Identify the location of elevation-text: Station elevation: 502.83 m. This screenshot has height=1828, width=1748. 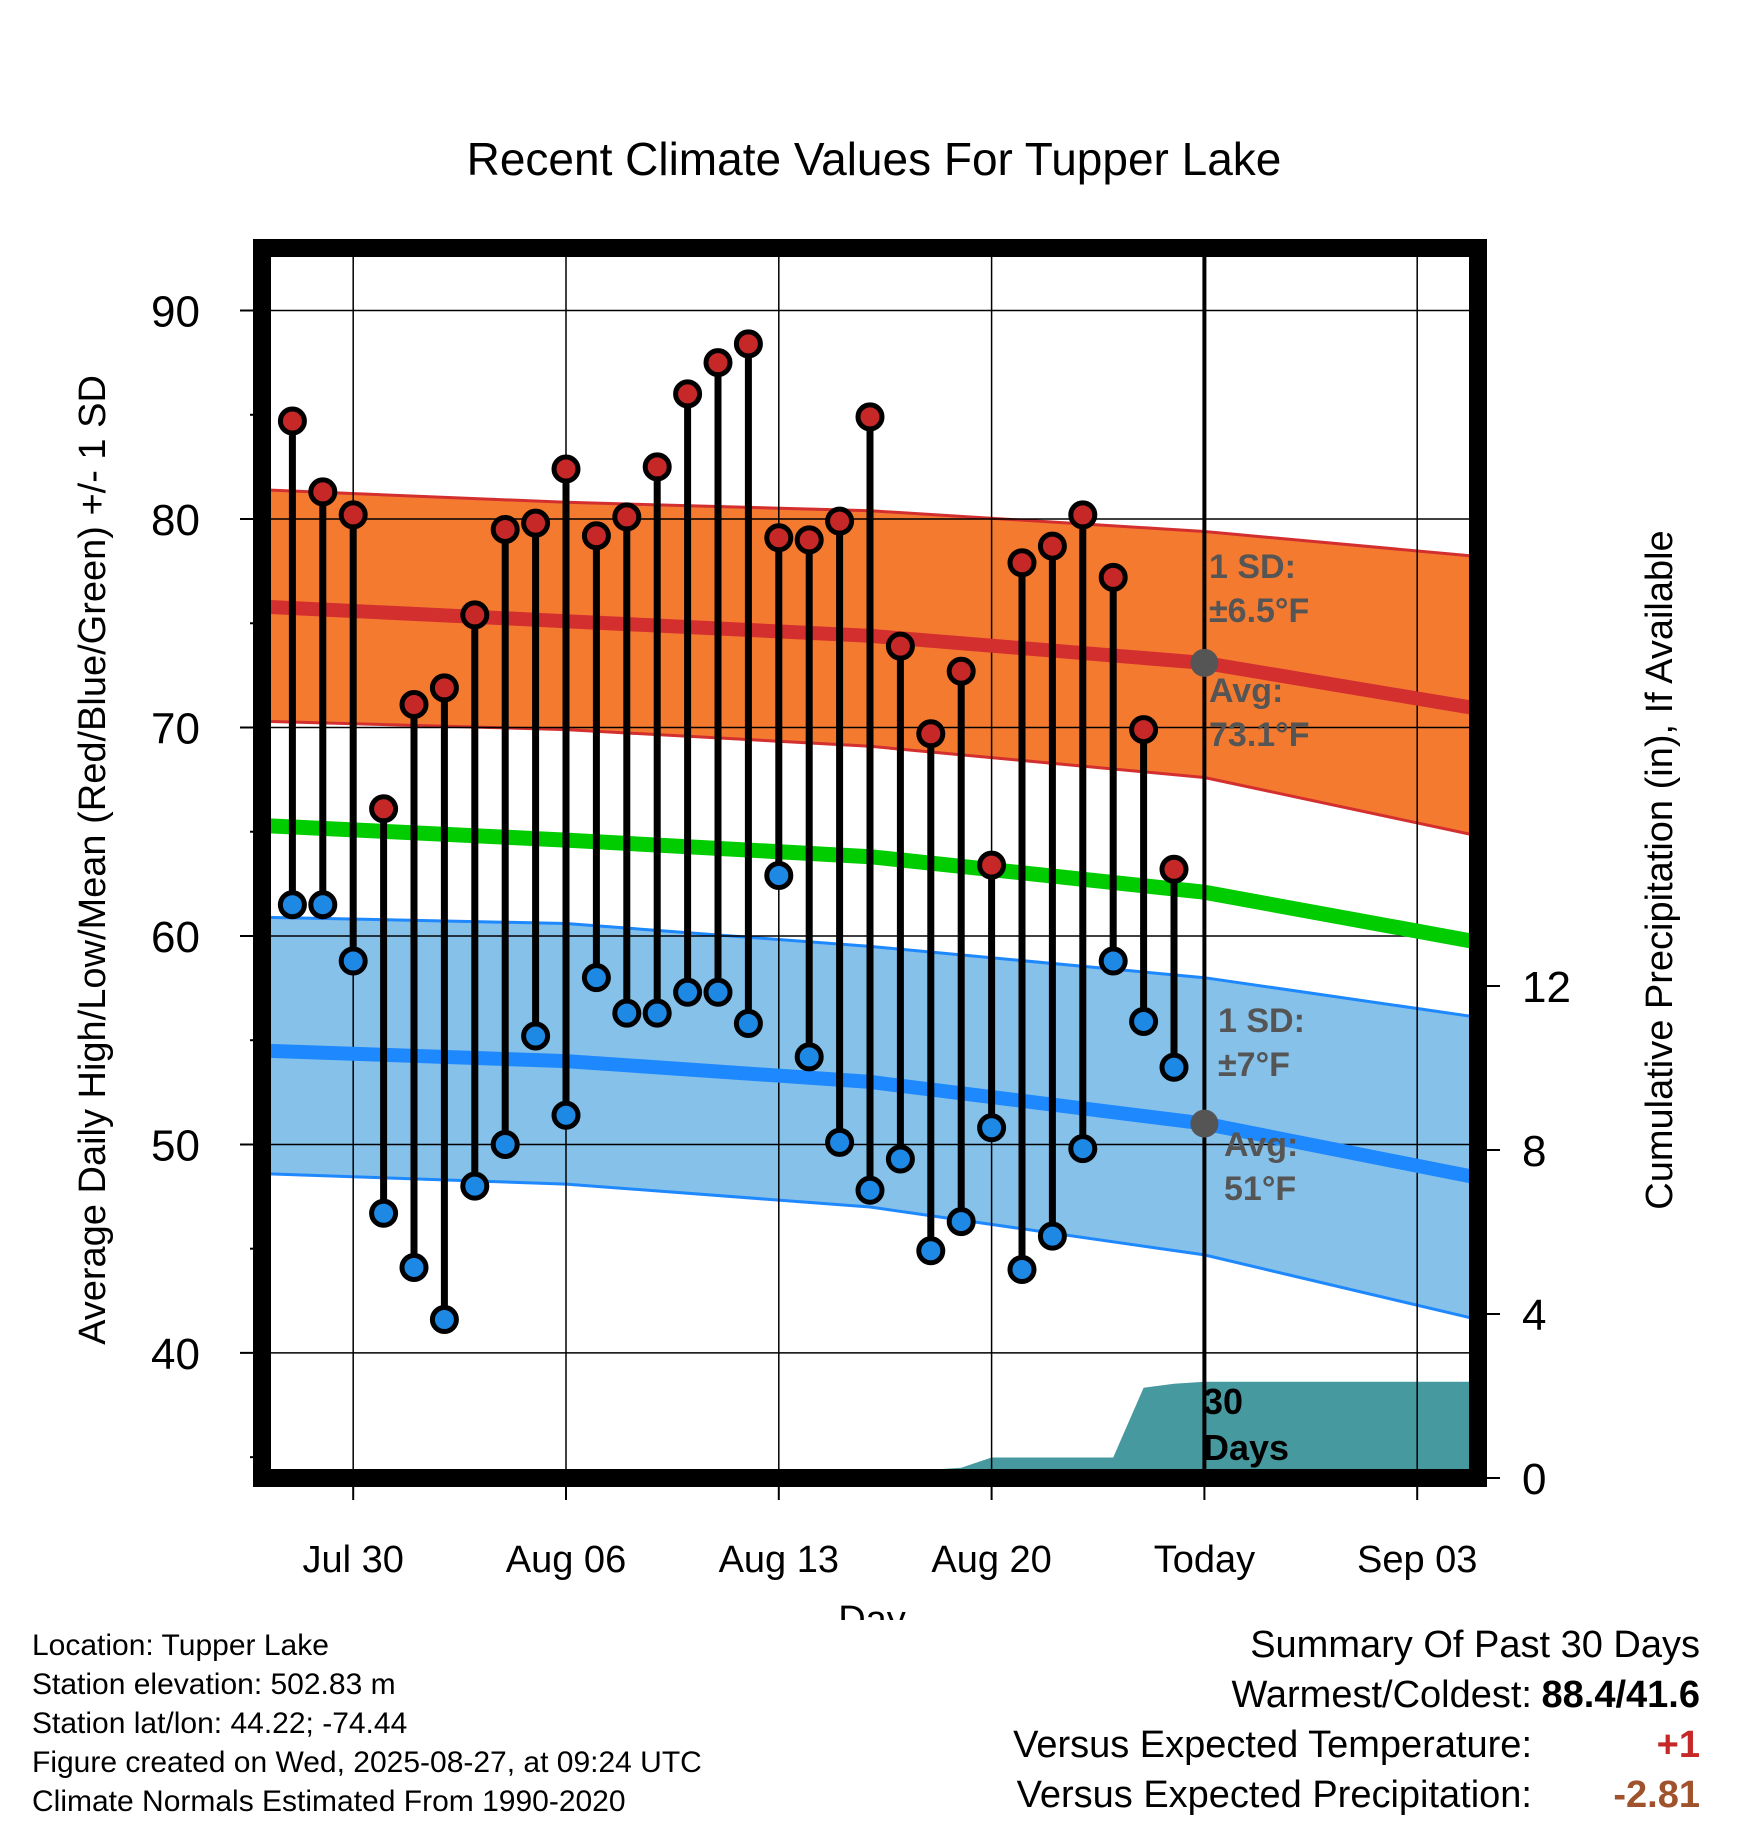
(214, 1684).